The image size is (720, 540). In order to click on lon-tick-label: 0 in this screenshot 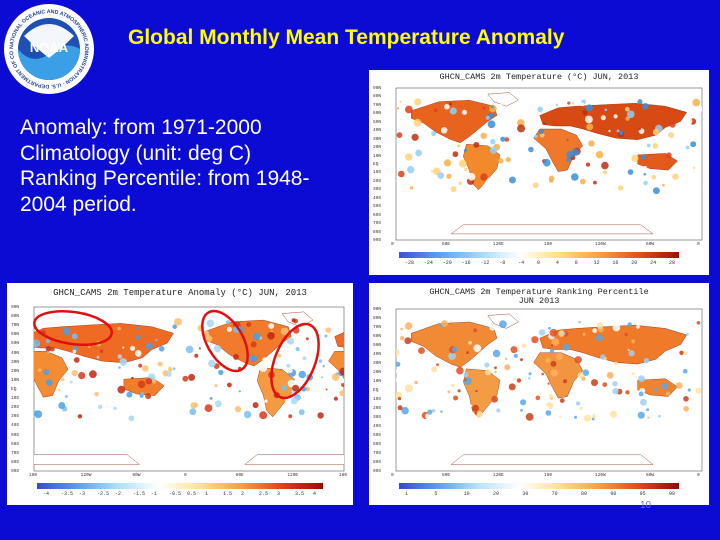, I will do `click(698, 244)`.